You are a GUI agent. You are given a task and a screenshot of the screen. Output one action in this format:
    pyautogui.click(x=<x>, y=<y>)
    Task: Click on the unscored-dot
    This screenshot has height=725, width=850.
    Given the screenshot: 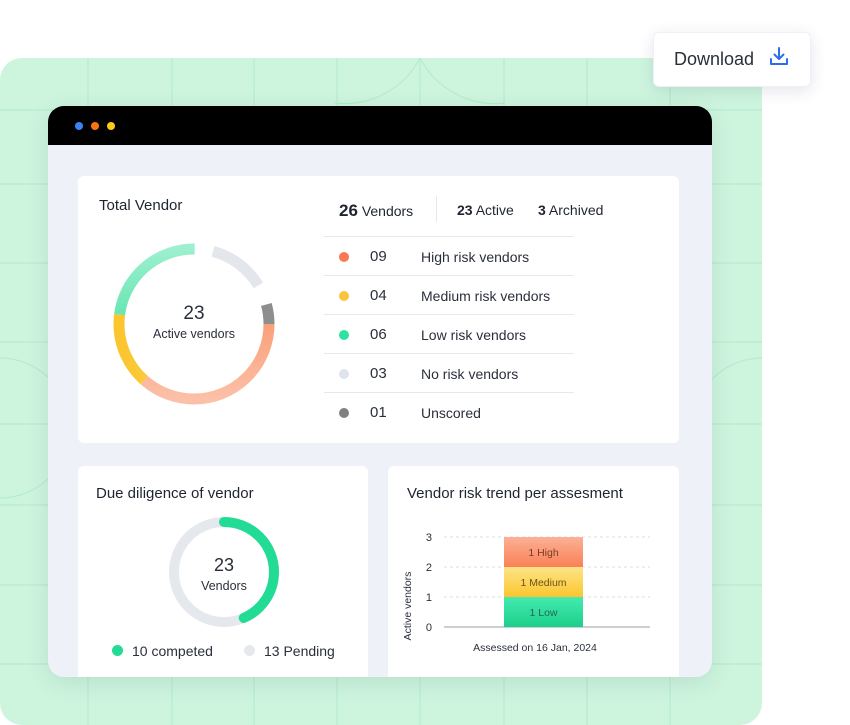 What is the action you would take?
    pyautogui.click(x=344, y=413)
    